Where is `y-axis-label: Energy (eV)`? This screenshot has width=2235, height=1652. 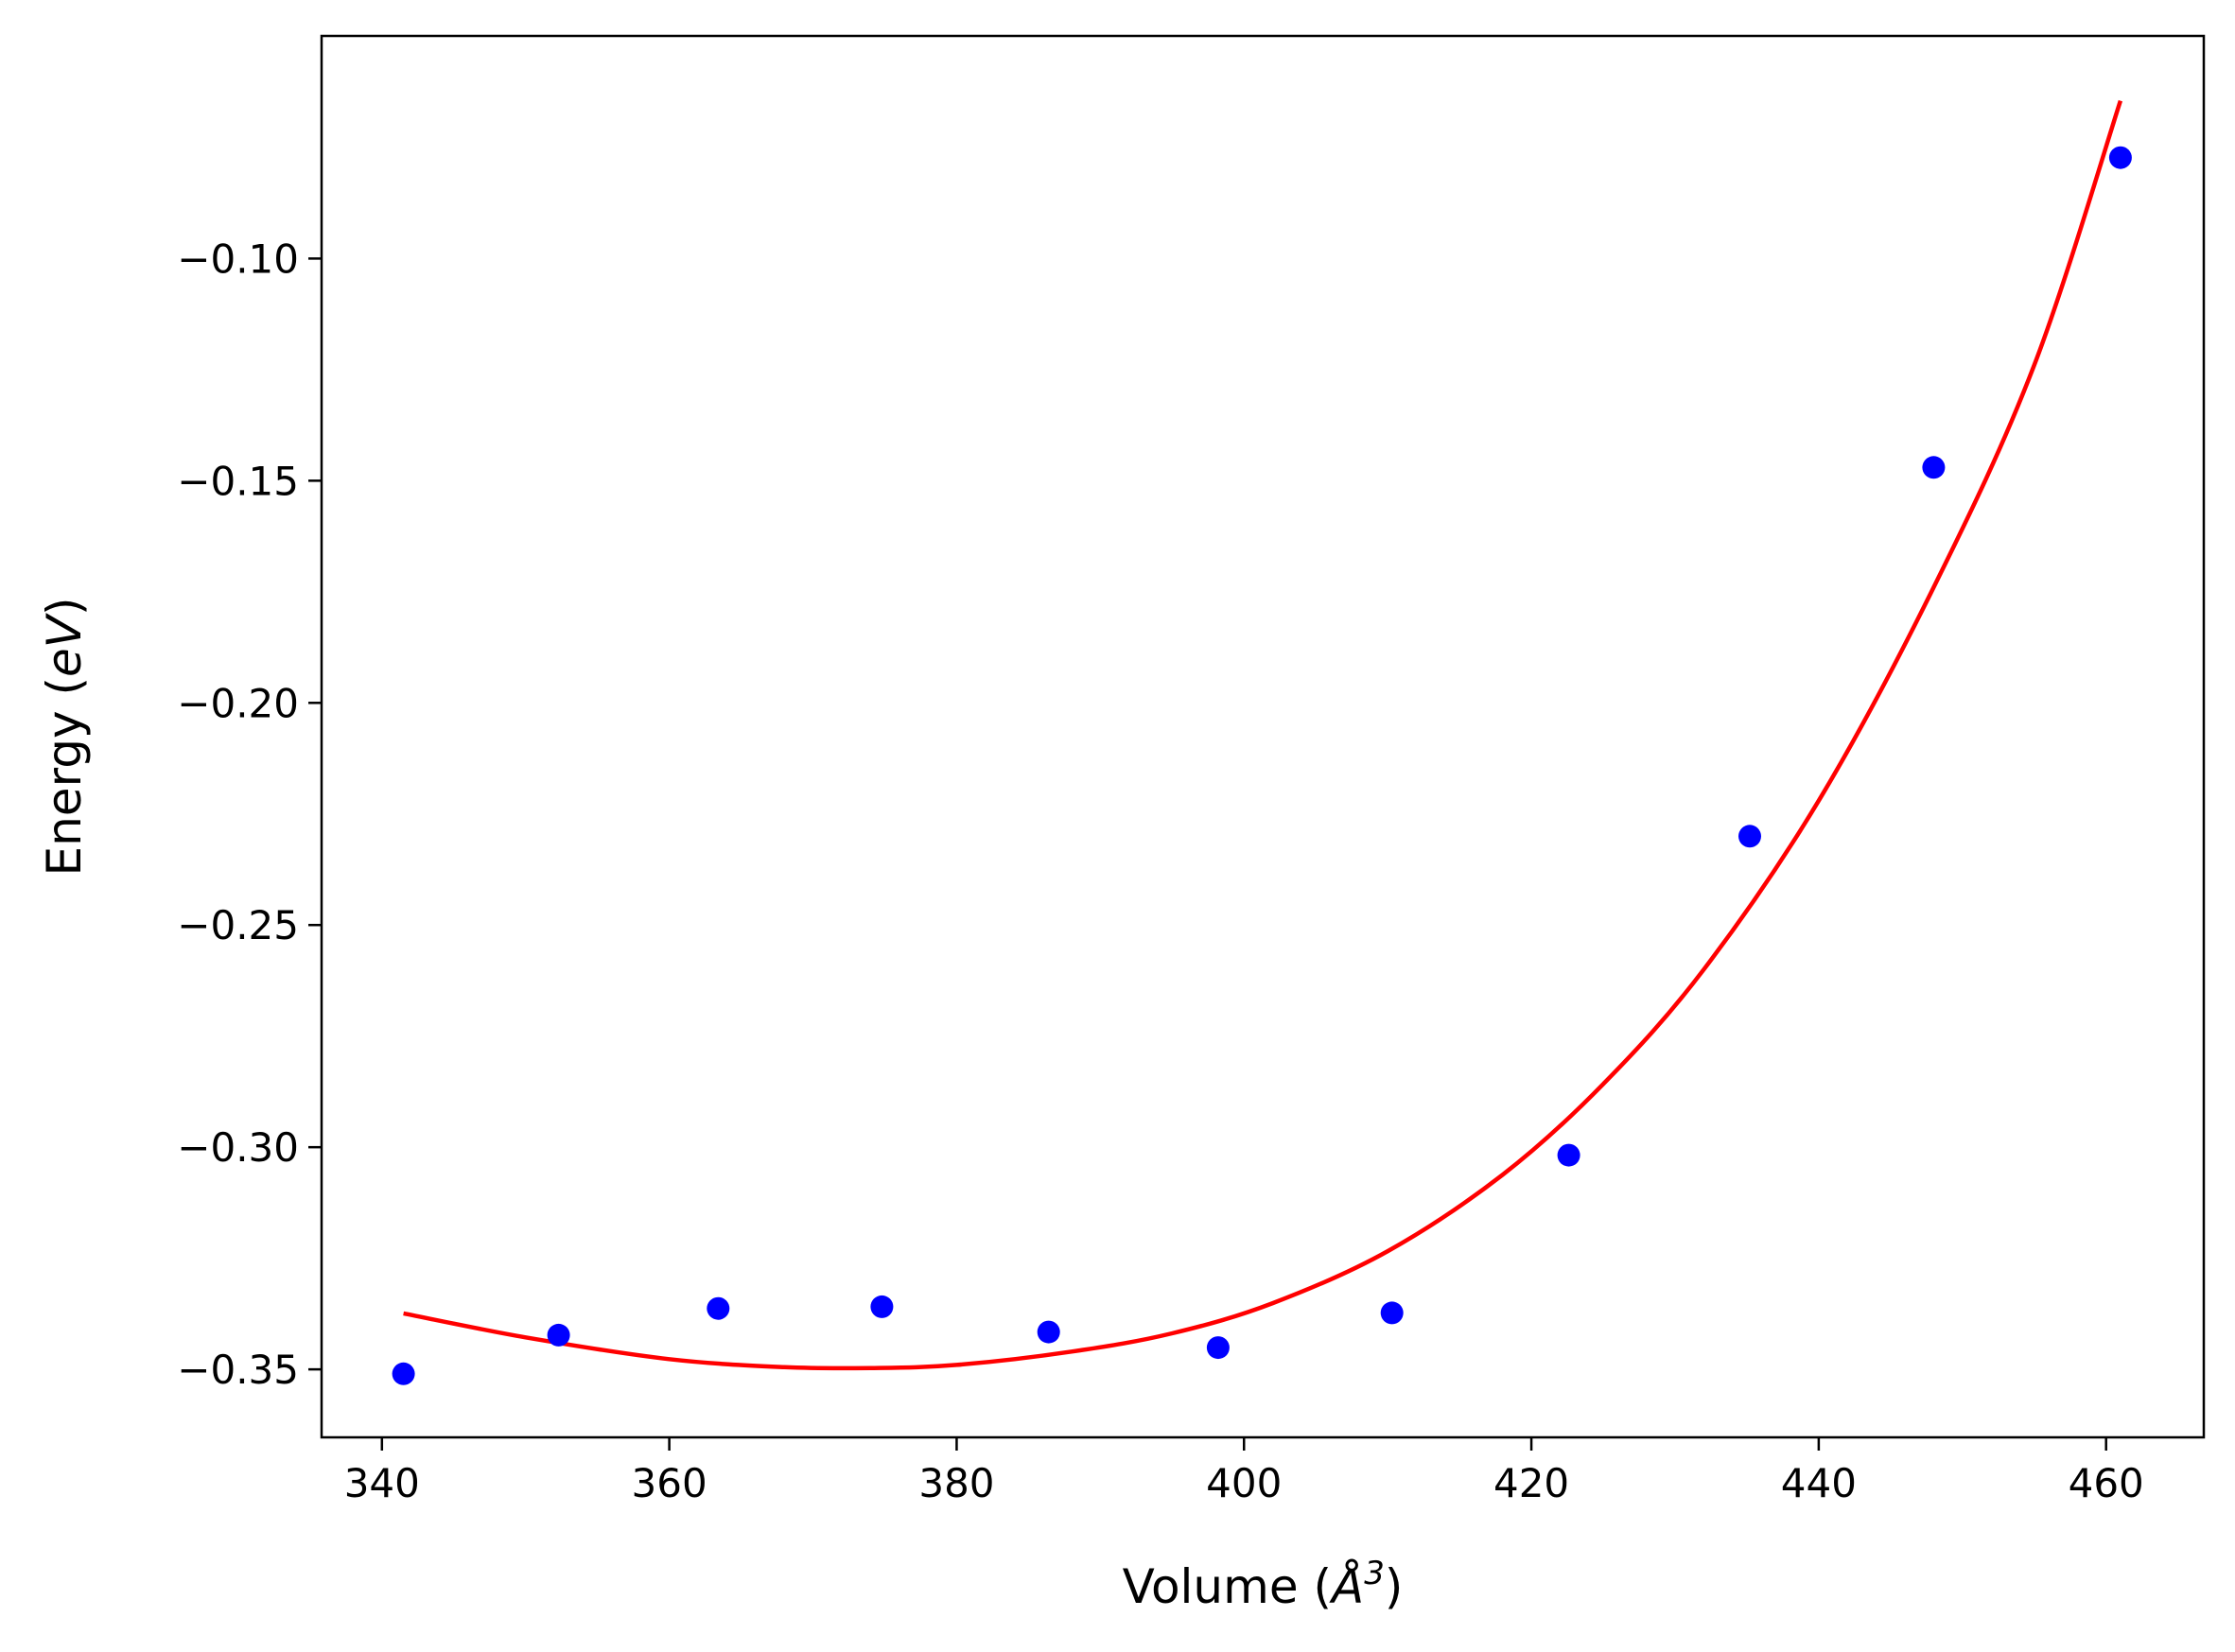
y-axis-label: Energy (eV) is located at coordinates (64, 738).